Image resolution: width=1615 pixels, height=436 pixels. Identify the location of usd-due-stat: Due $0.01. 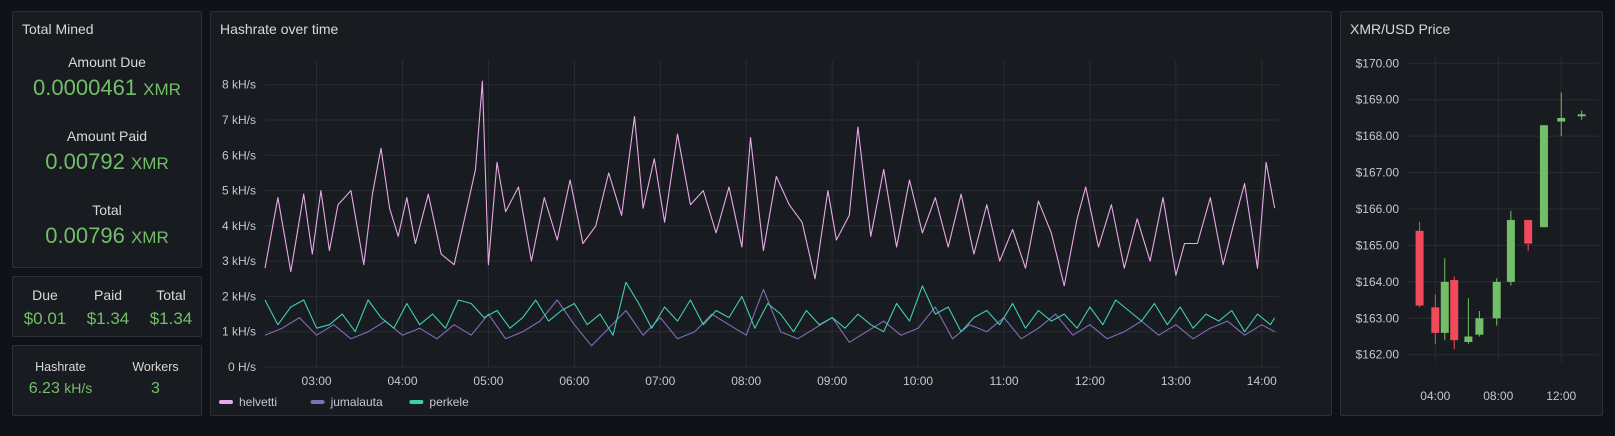
(45, 308).